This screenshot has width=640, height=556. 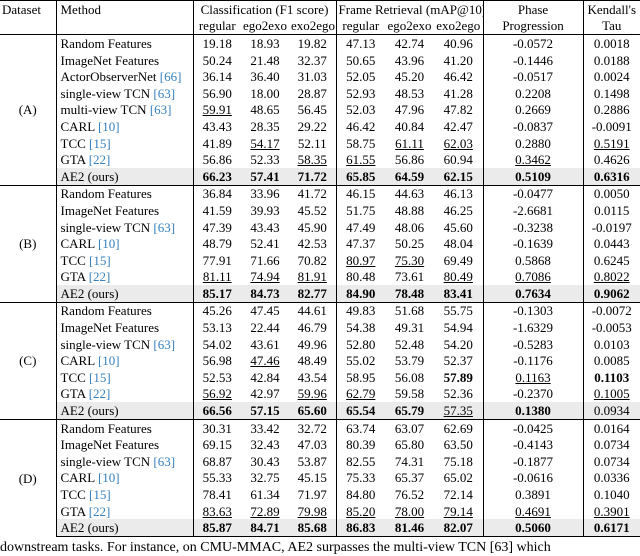 What do you see at coordinates (360, 93) in the screenshot?
I see `value-cell: 52.93` at bounding box center [360, 93].